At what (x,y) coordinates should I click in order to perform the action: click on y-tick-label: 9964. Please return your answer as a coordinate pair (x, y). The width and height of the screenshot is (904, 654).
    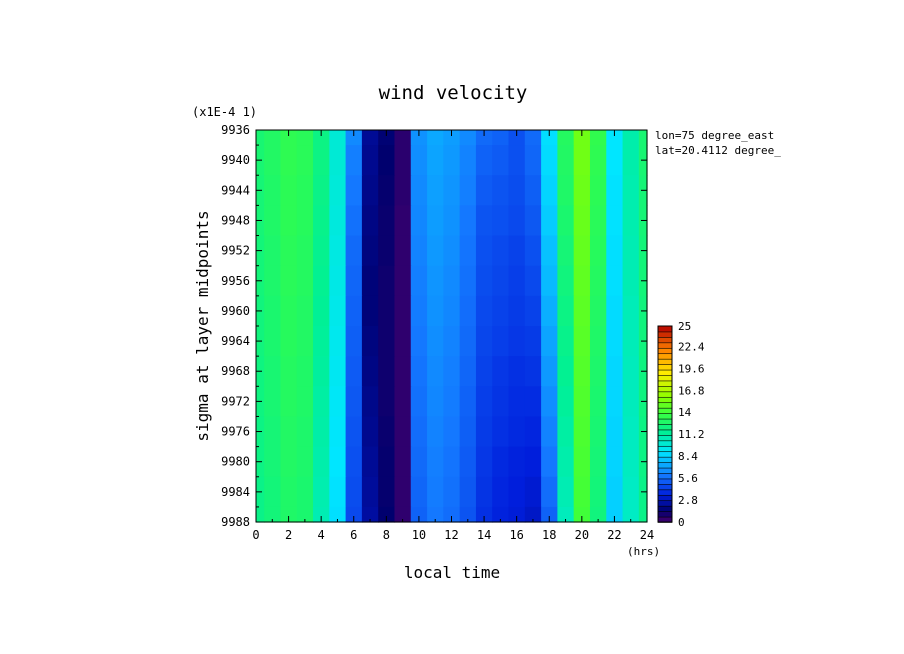
    Looking at the image, I should click on (235, 341).